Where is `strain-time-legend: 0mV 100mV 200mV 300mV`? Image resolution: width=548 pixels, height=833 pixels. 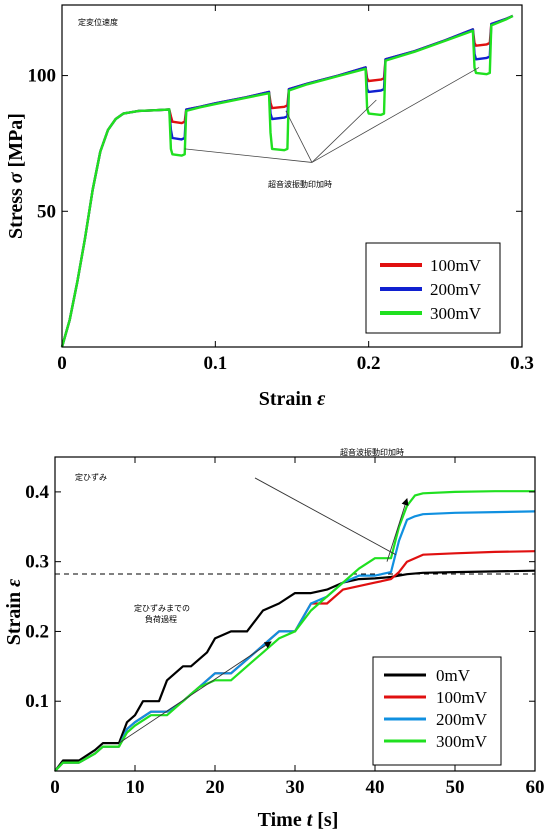
strain-time-legend: 0mV 100mV 200mV 300mV is located at coordinates (437, 711).